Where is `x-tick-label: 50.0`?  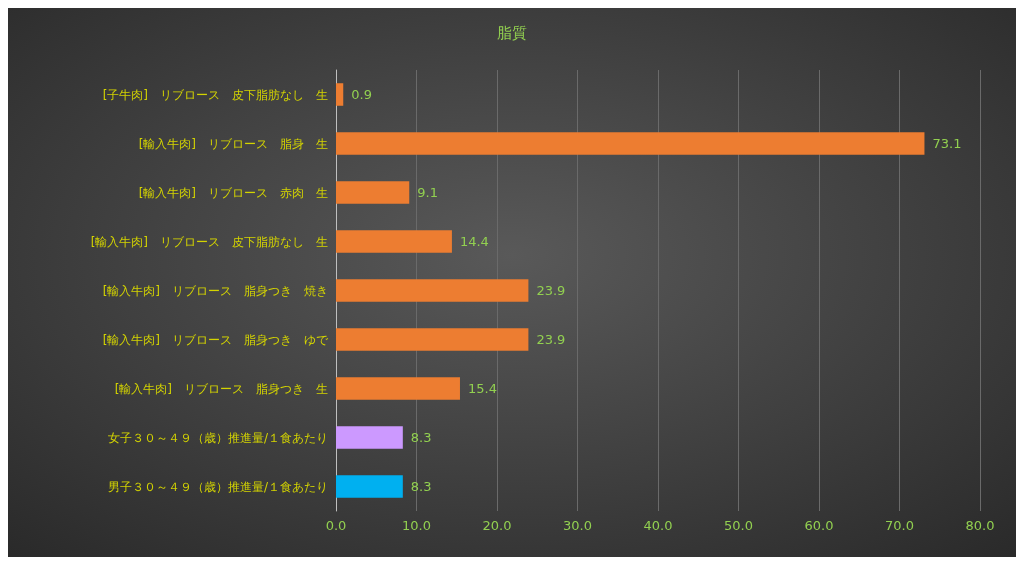
x-tick-label: 50.0 is located at coordinates (738, 525).